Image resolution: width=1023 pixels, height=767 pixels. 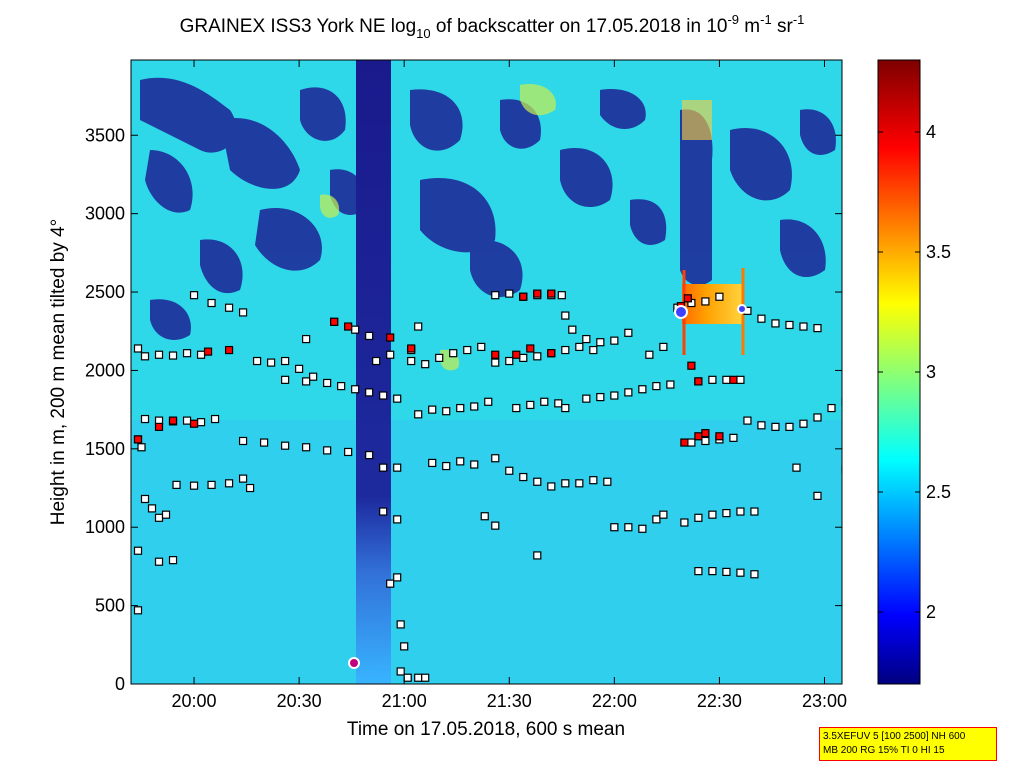 I want to click on title-prefix: GRAINEX ISS3 York NE log, so click(x=298, y=26).